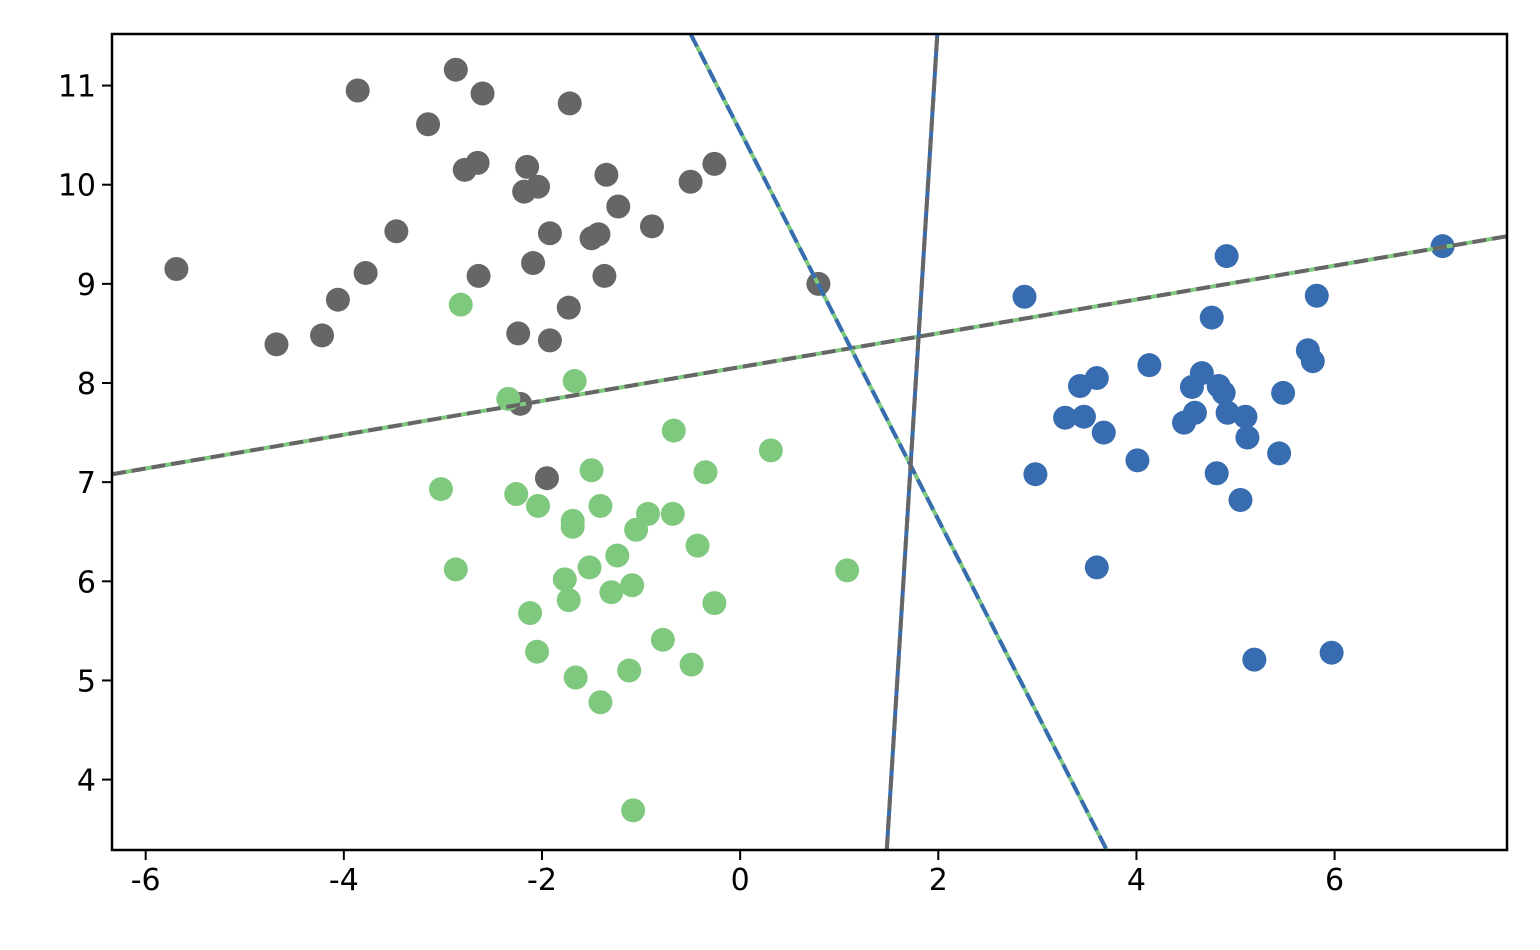 This screenshot has height=950, width=1540. What do you see at coordinates (86, 781) in the screenshot?
I see `y-tick-label: 4` at bounding box center [86, 781].